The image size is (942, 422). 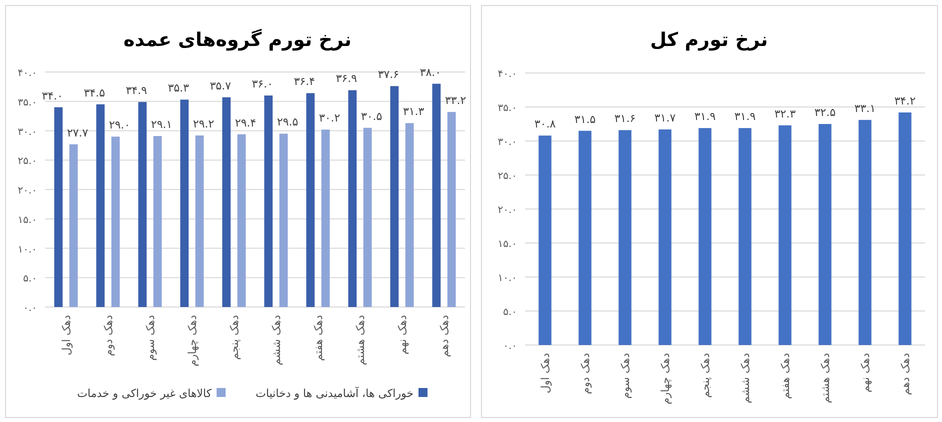 What do you see at coordinates (238, 39) in the screenshot?
I see `chart-title: نرخ تورم گروه‌های عمده` at bounding box center [238, 39].